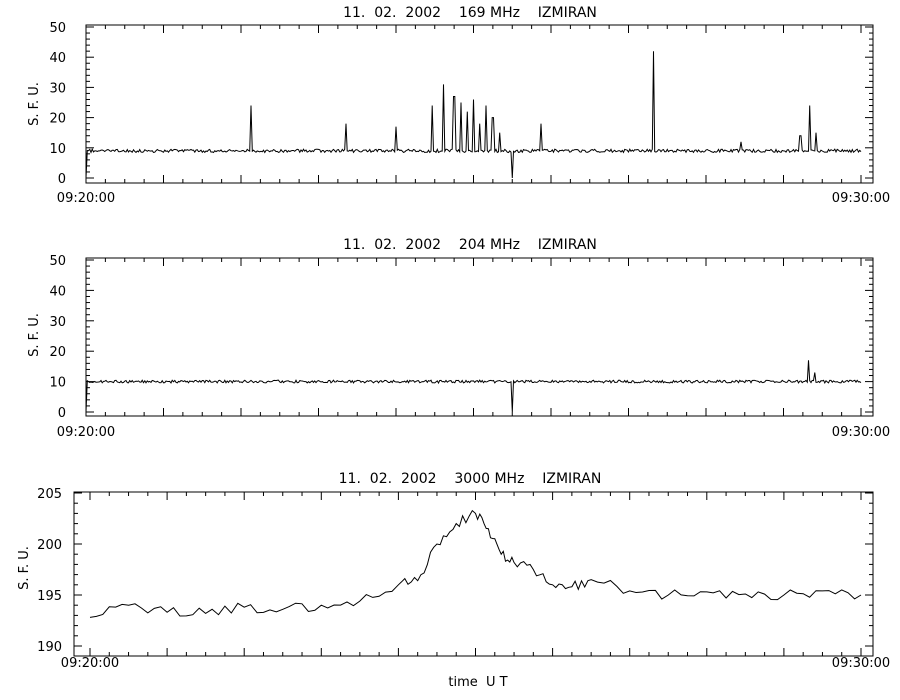 The width and height of the screenshot is (900, 700). What do you see at coordinates (470, 479) in the screenshot?
I see `chart-title: 11. 02. 2002 3000 MHz IZMIRAN` at bounding box center [470, 479].